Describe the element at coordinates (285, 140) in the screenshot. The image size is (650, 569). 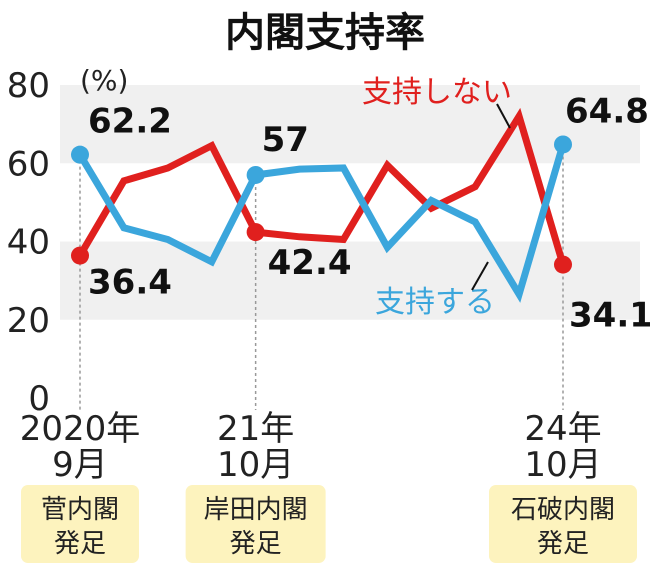
I see `data-label: 57` at that location.